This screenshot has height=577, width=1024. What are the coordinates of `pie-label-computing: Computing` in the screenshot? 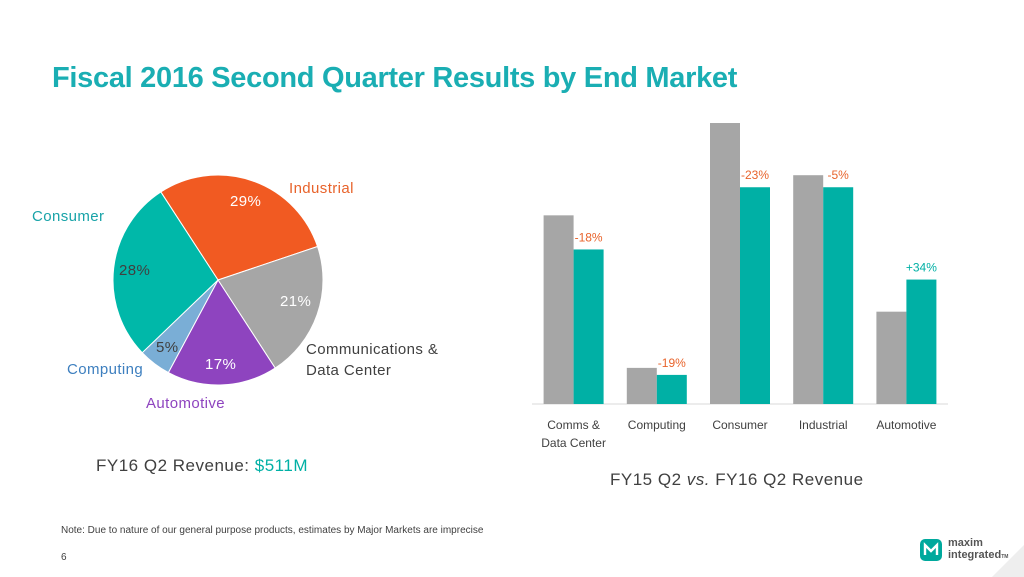 It's located at (105, 369).